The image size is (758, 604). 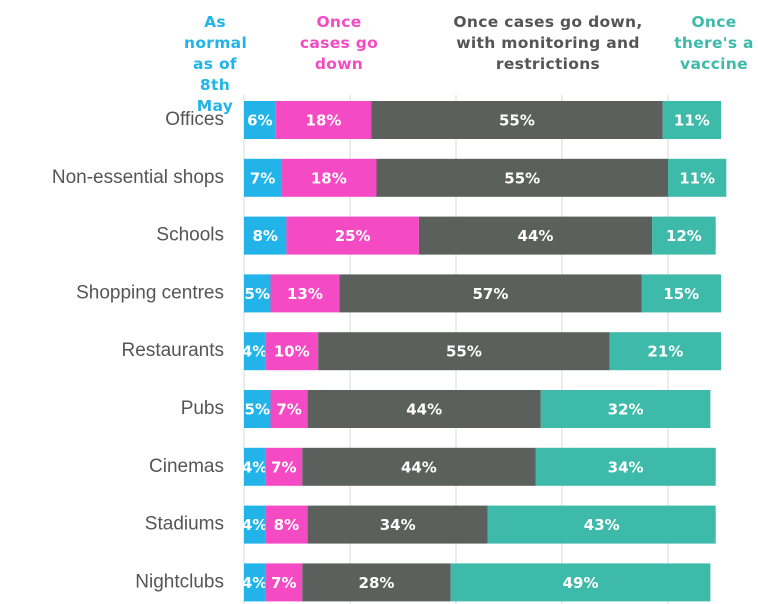 I want to click on category-label: Schools, so click(x=190, y=235).